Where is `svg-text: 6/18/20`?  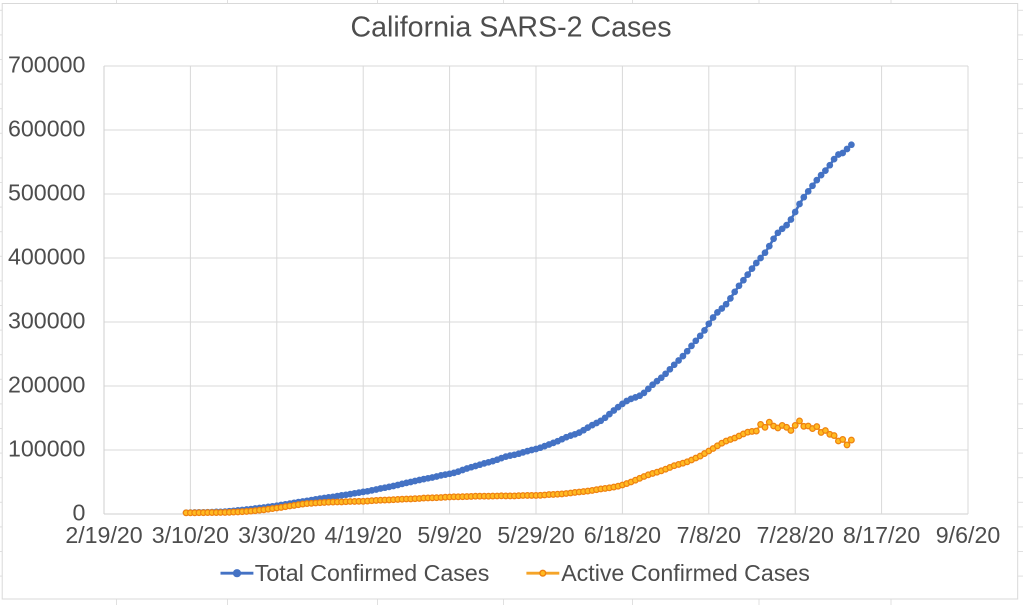
svg-text: 6/18/20 is located at coordinates (622, 535).